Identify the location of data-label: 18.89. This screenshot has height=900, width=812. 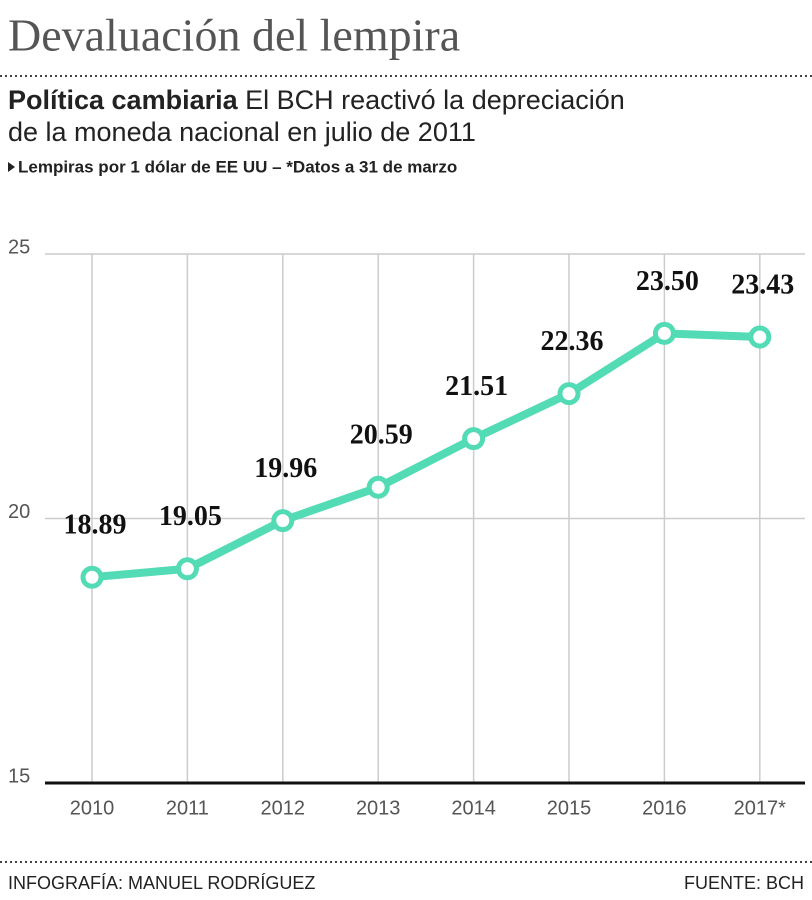
(95, 525).